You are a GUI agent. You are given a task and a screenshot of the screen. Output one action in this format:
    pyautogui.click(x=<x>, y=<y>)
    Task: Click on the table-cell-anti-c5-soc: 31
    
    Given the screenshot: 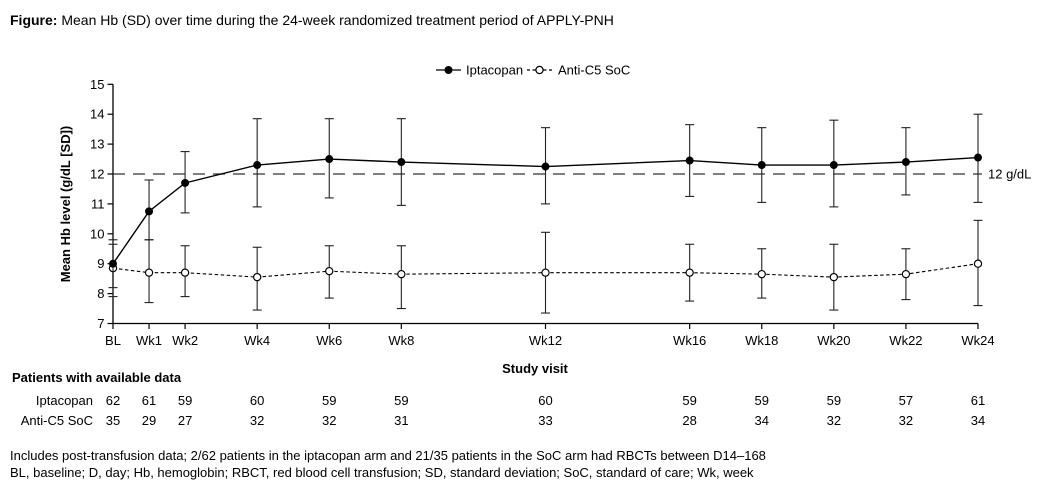 What is the action you would take?
    pyautogui.click(x=401, y=420)
    